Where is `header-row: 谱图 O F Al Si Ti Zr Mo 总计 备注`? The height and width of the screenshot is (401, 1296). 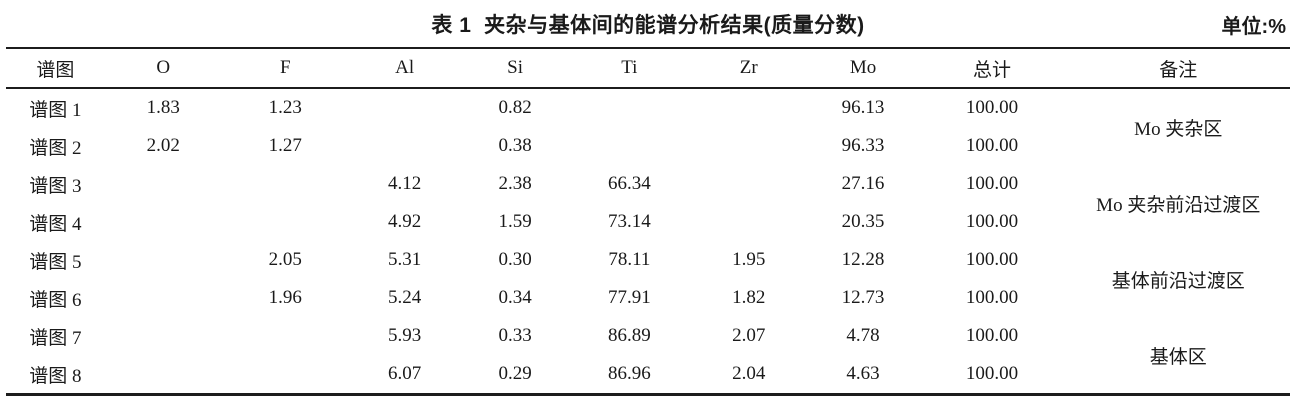 header-row: 谱图 O F Al Si Ti Zr Mo 总计 备注 is located at coordinates (648, 68).